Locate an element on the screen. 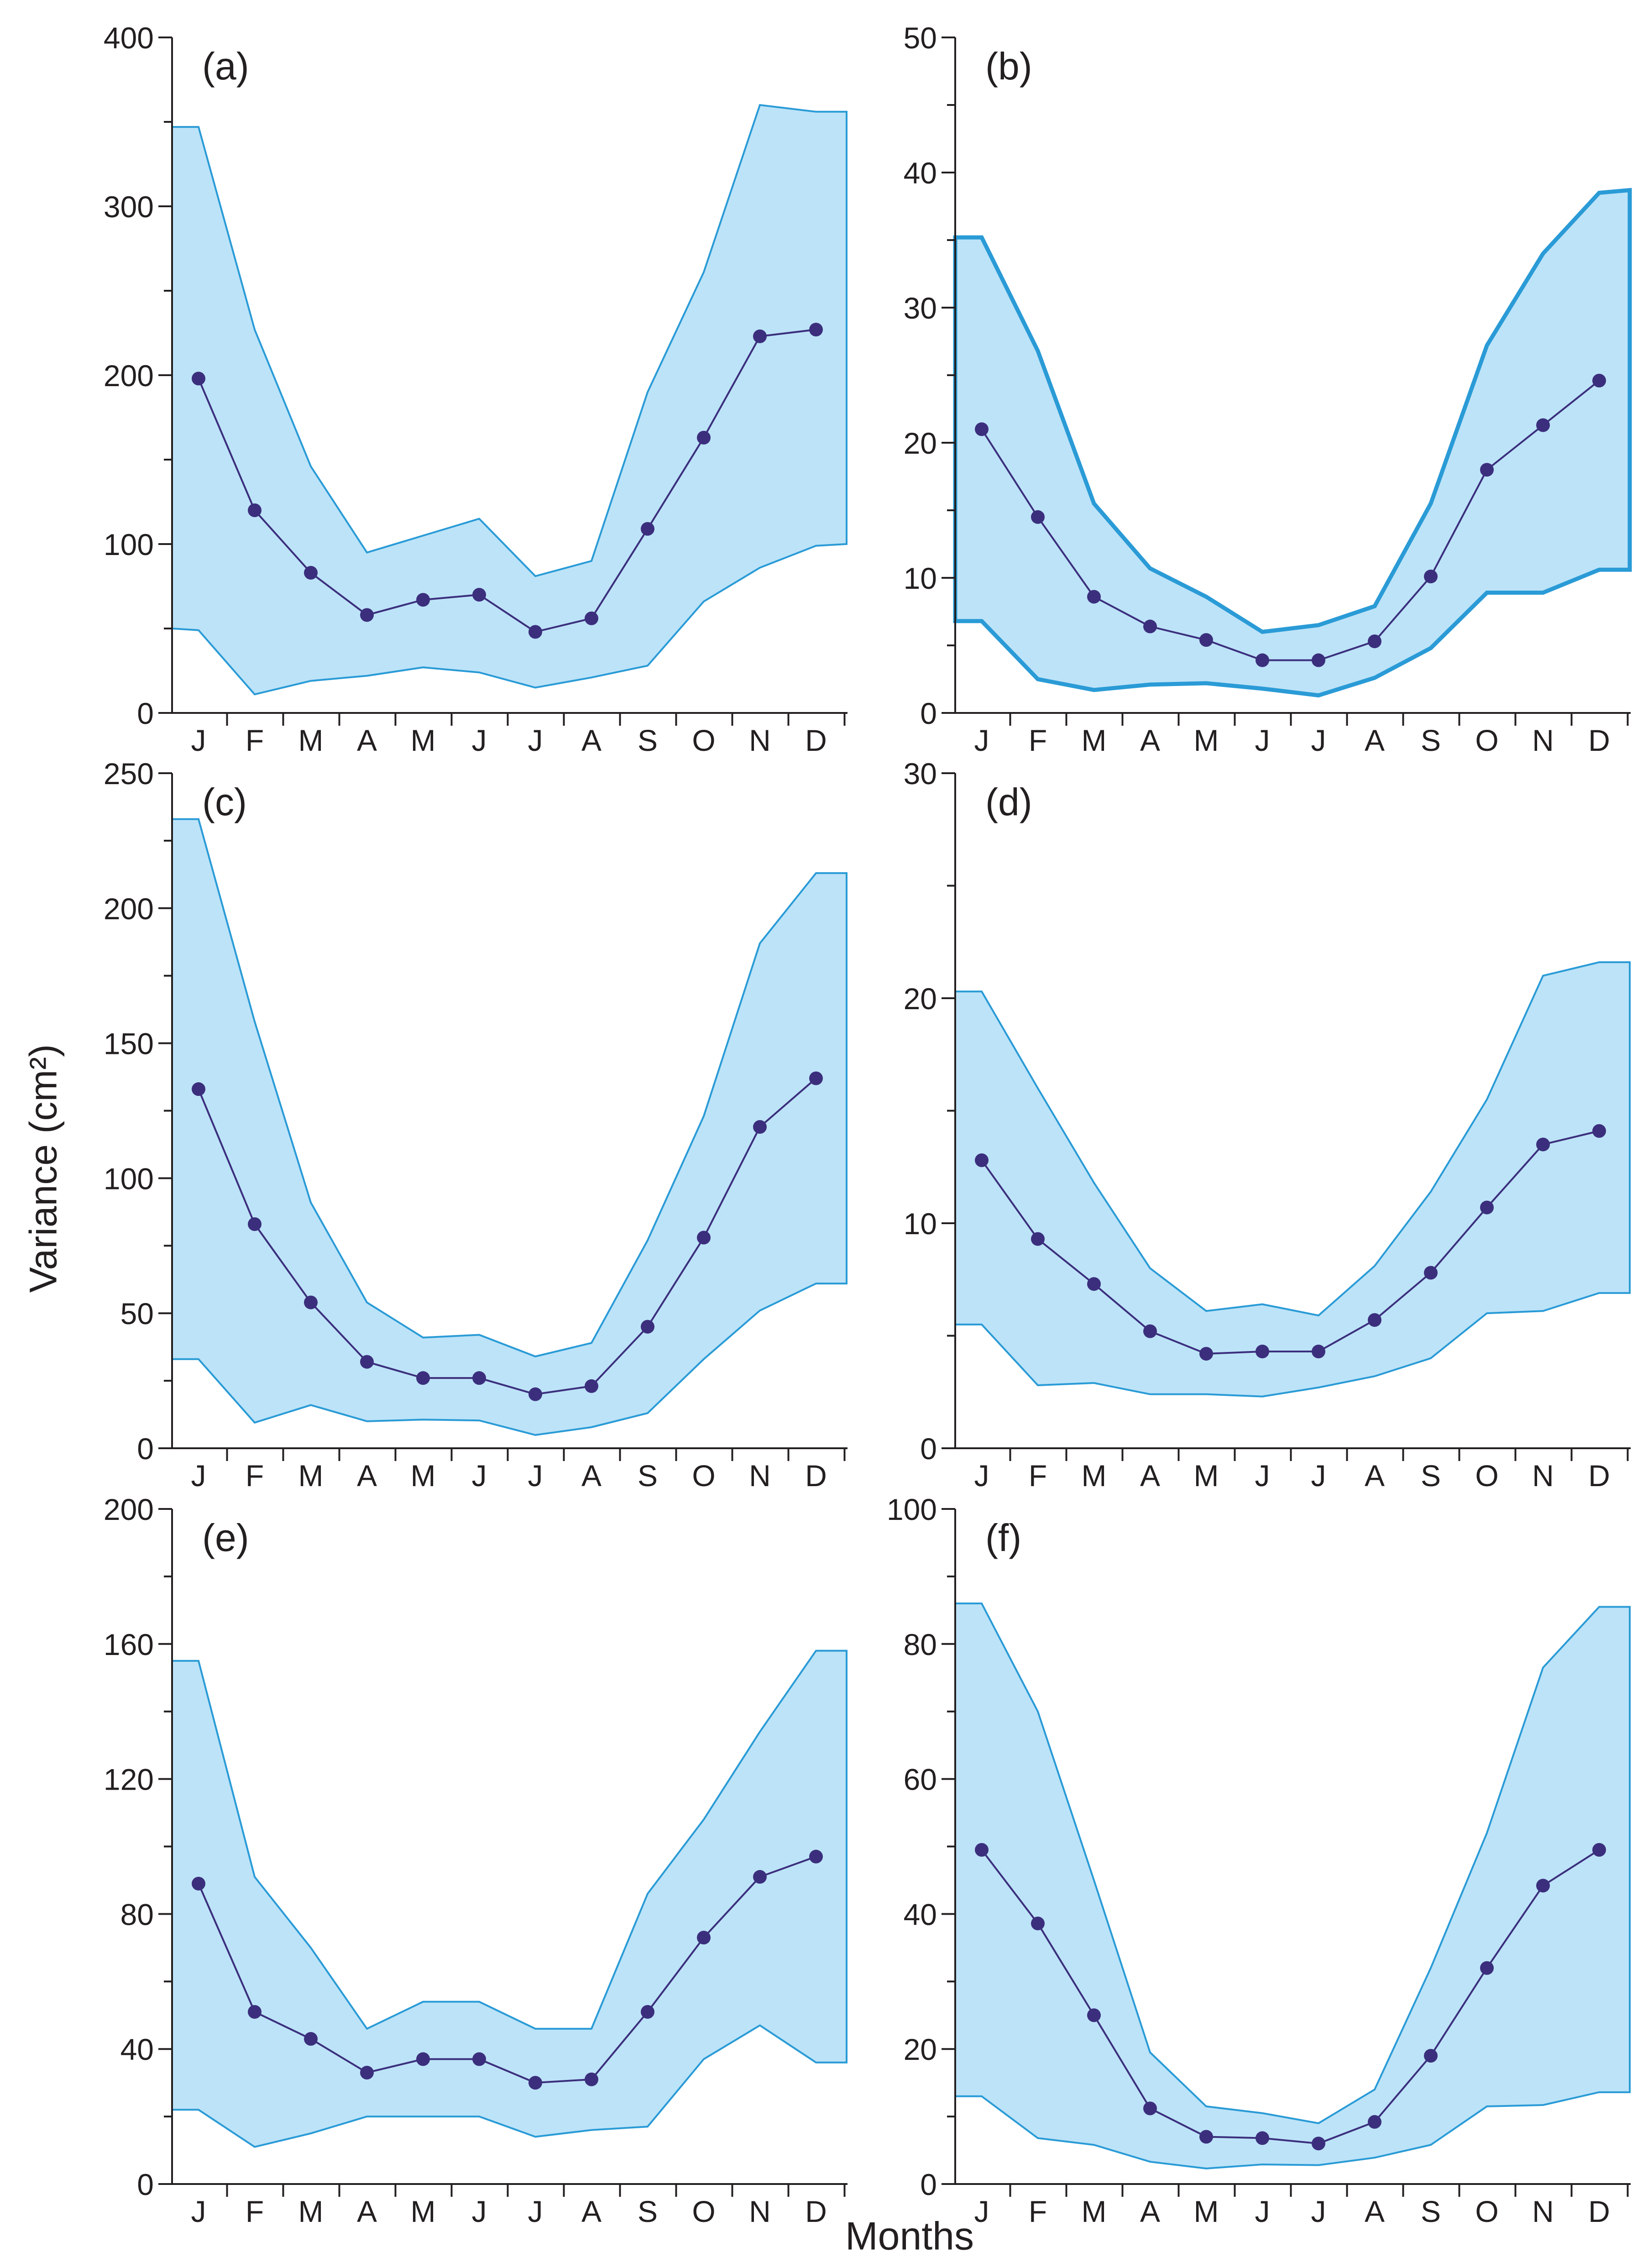 The image size is (1648, 2268). y-tick-label: 250 is located at coordinates (129, 774).